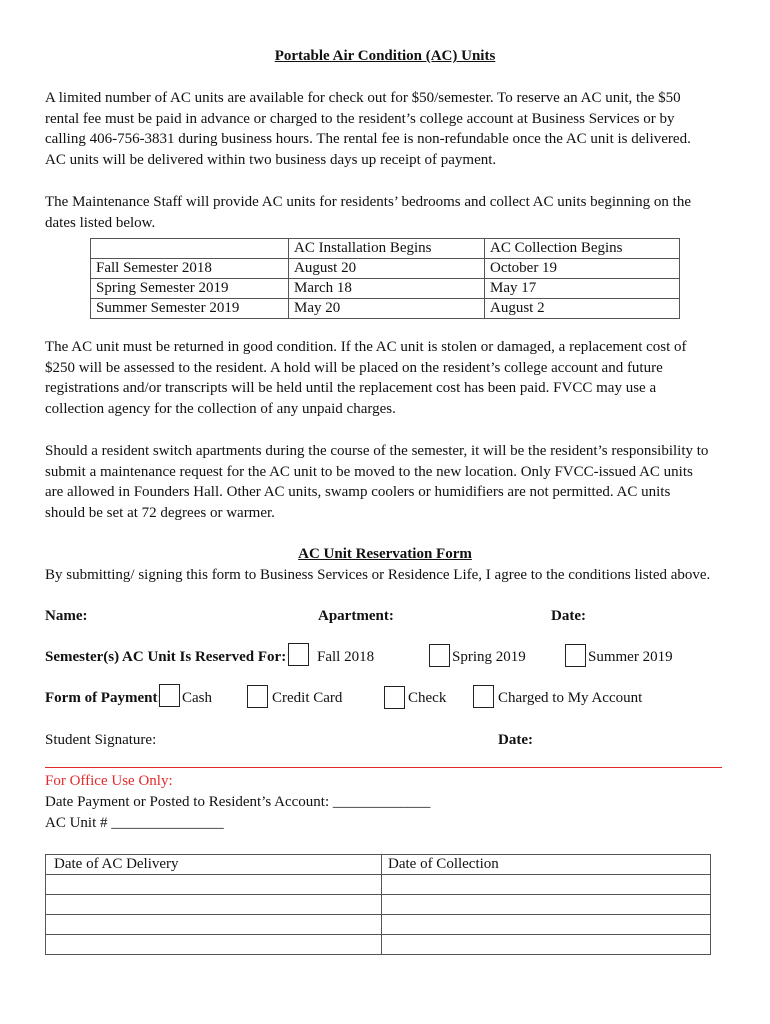  What do you see at coordinates (166, 657) in the screenshot?
I see `semester-label: Semester(s) AC Unit Is Reserved For:` at bounding box center [166, 657].